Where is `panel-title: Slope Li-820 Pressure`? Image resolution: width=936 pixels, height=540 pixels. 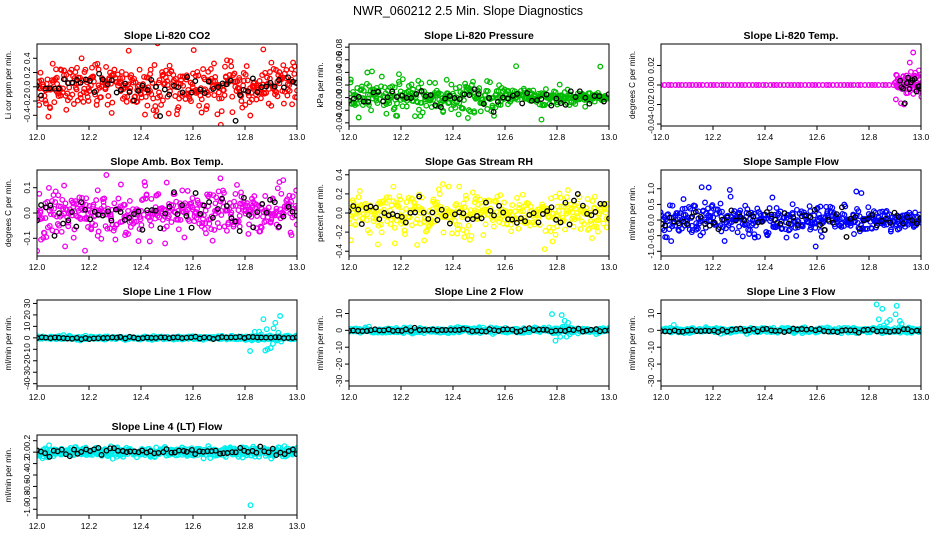
panel-title: Slope Li-820 Pressure is located at coordinates (479, 36).